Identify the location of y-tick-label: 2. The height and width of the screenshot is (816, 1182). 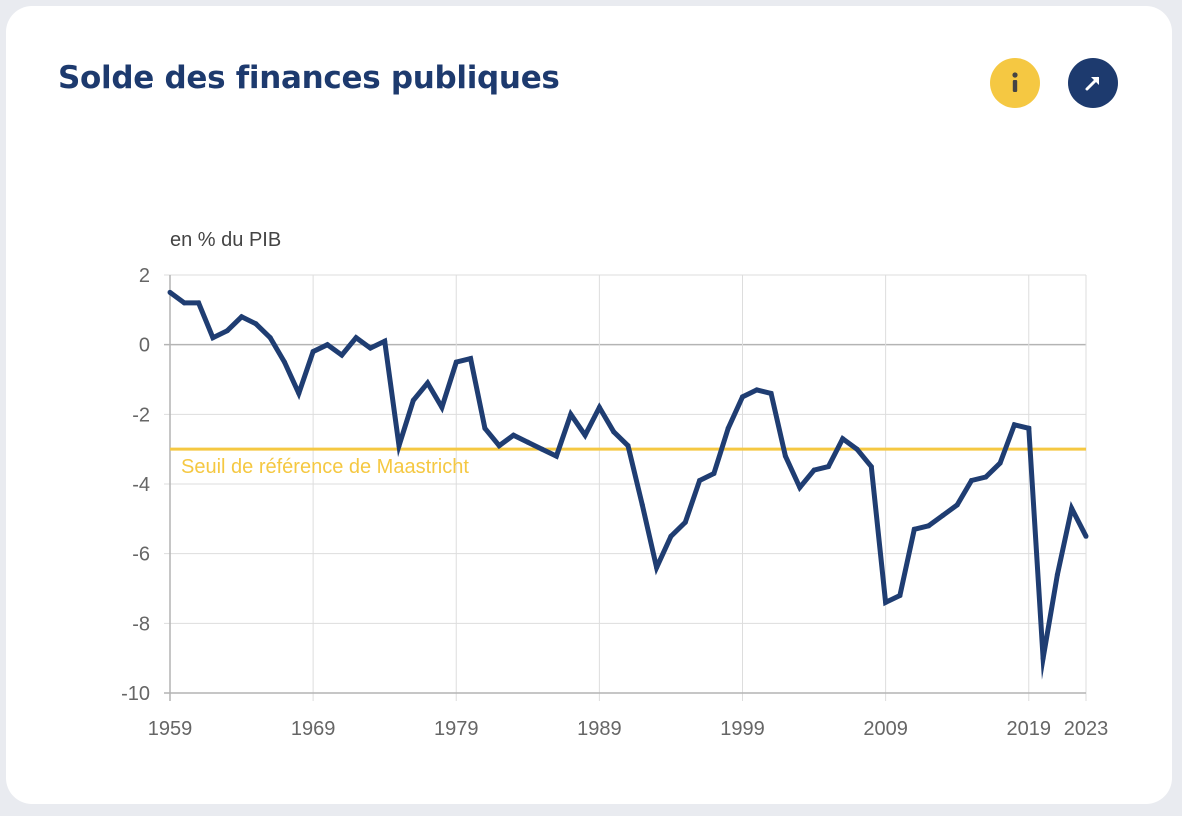
(144, 276).